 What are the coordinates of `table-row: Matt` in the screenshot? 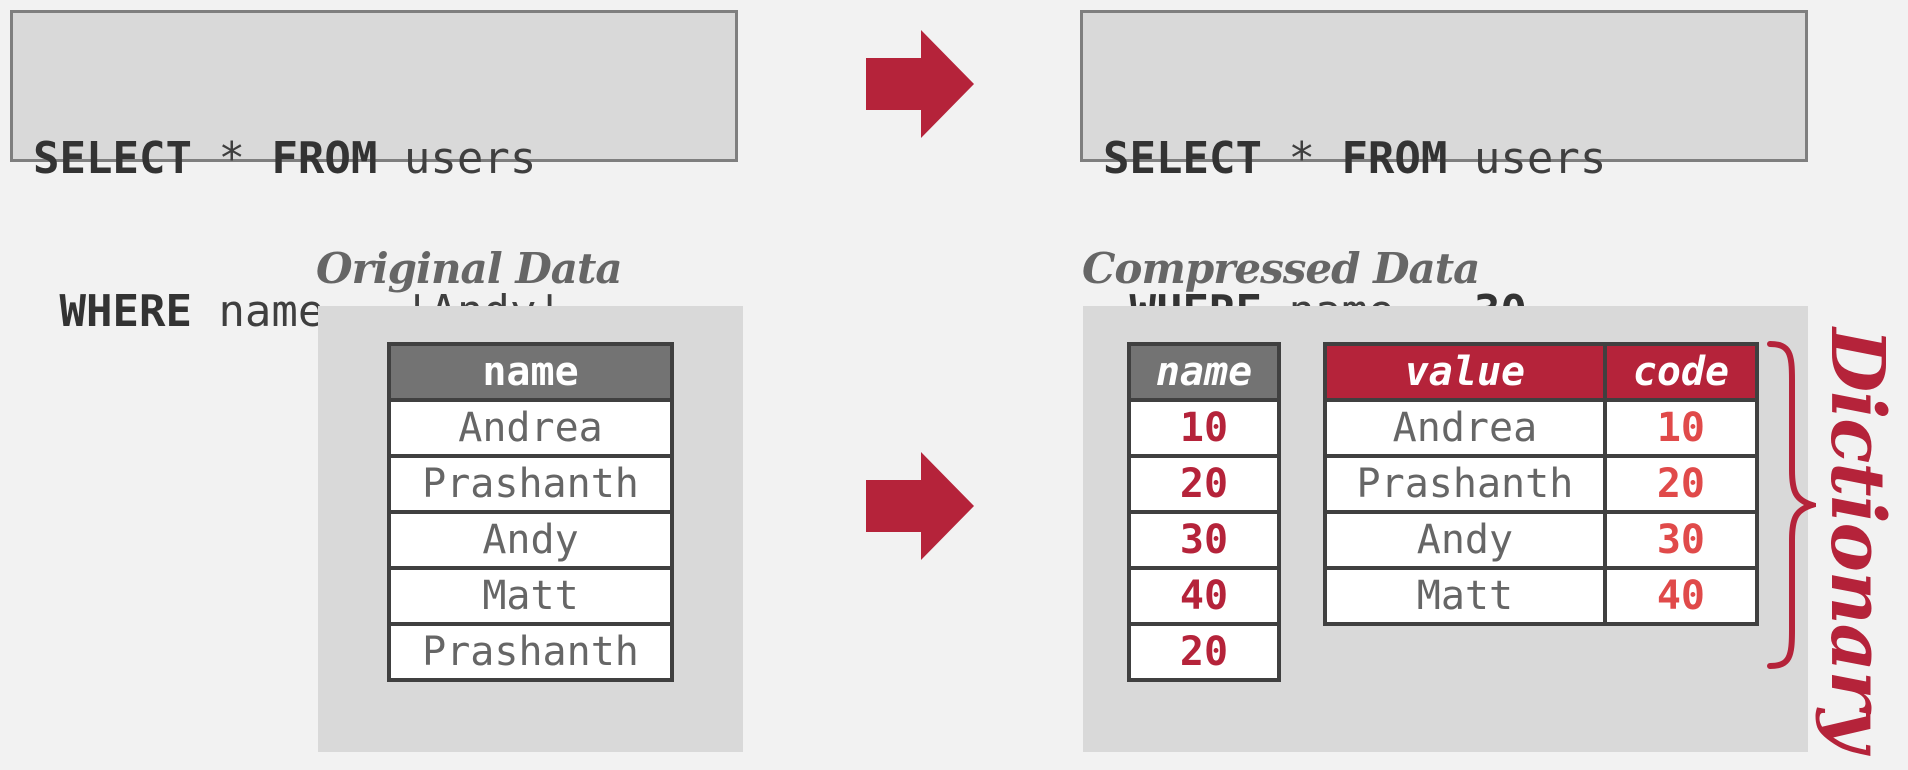 It's located at (530, 596).